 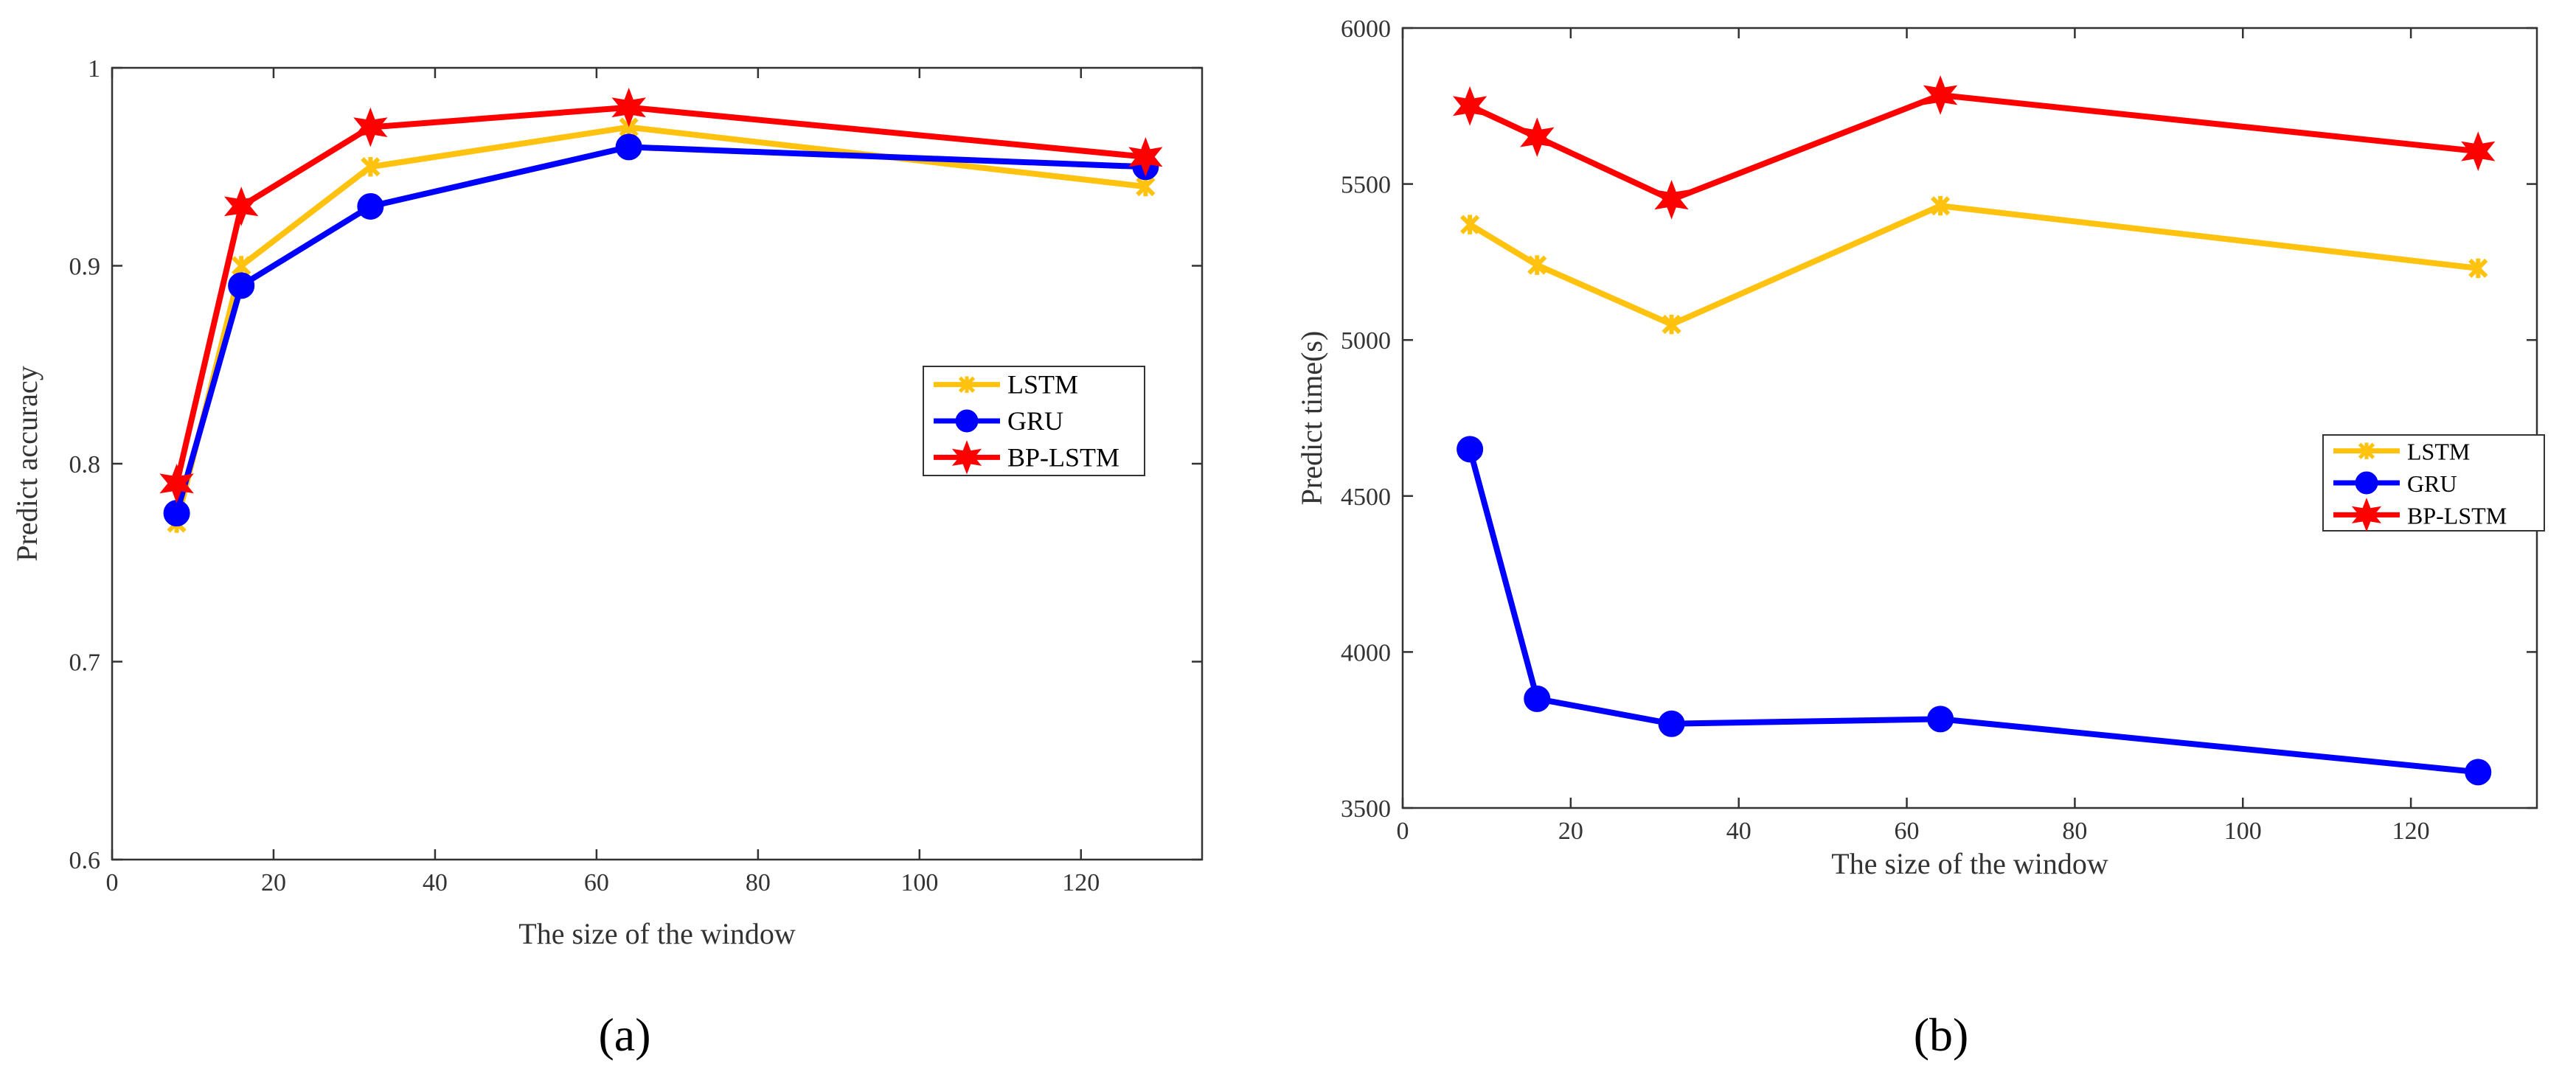 What do you see at coordinates (85, 464) in the screenshot?
I see `y-tick-label: 0.8` at bounding box center [85, 464].